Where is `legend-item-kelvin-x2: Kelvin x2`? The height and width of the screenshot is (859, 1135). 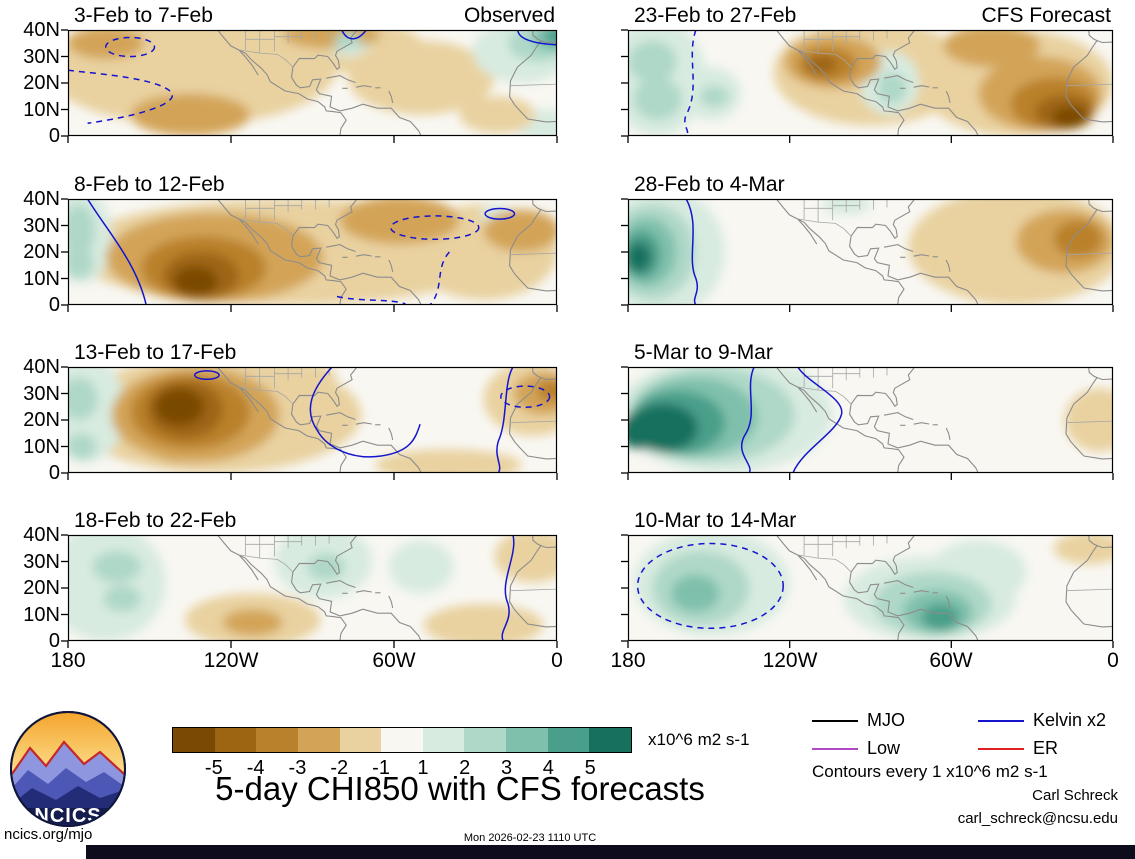
legend-item-kelvin-x2: Kelvin x2 is located at coordinates (1042, 720).